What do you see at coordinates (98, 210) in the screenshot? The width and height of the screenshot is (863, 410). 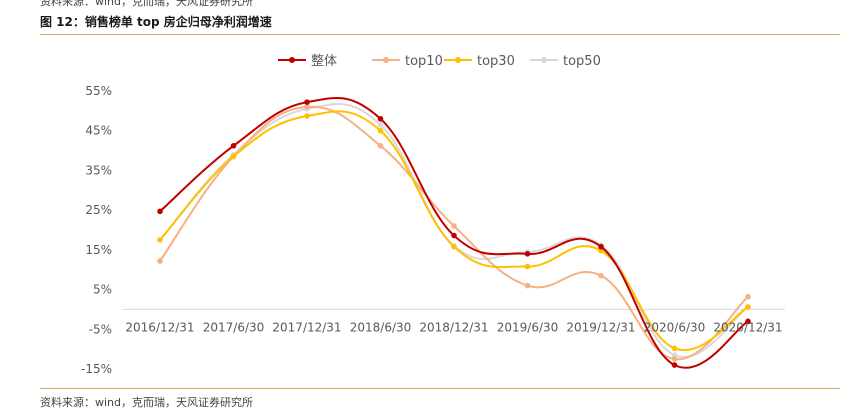 I see `y-tick-label: 25%` at bounding box center [98, 210].